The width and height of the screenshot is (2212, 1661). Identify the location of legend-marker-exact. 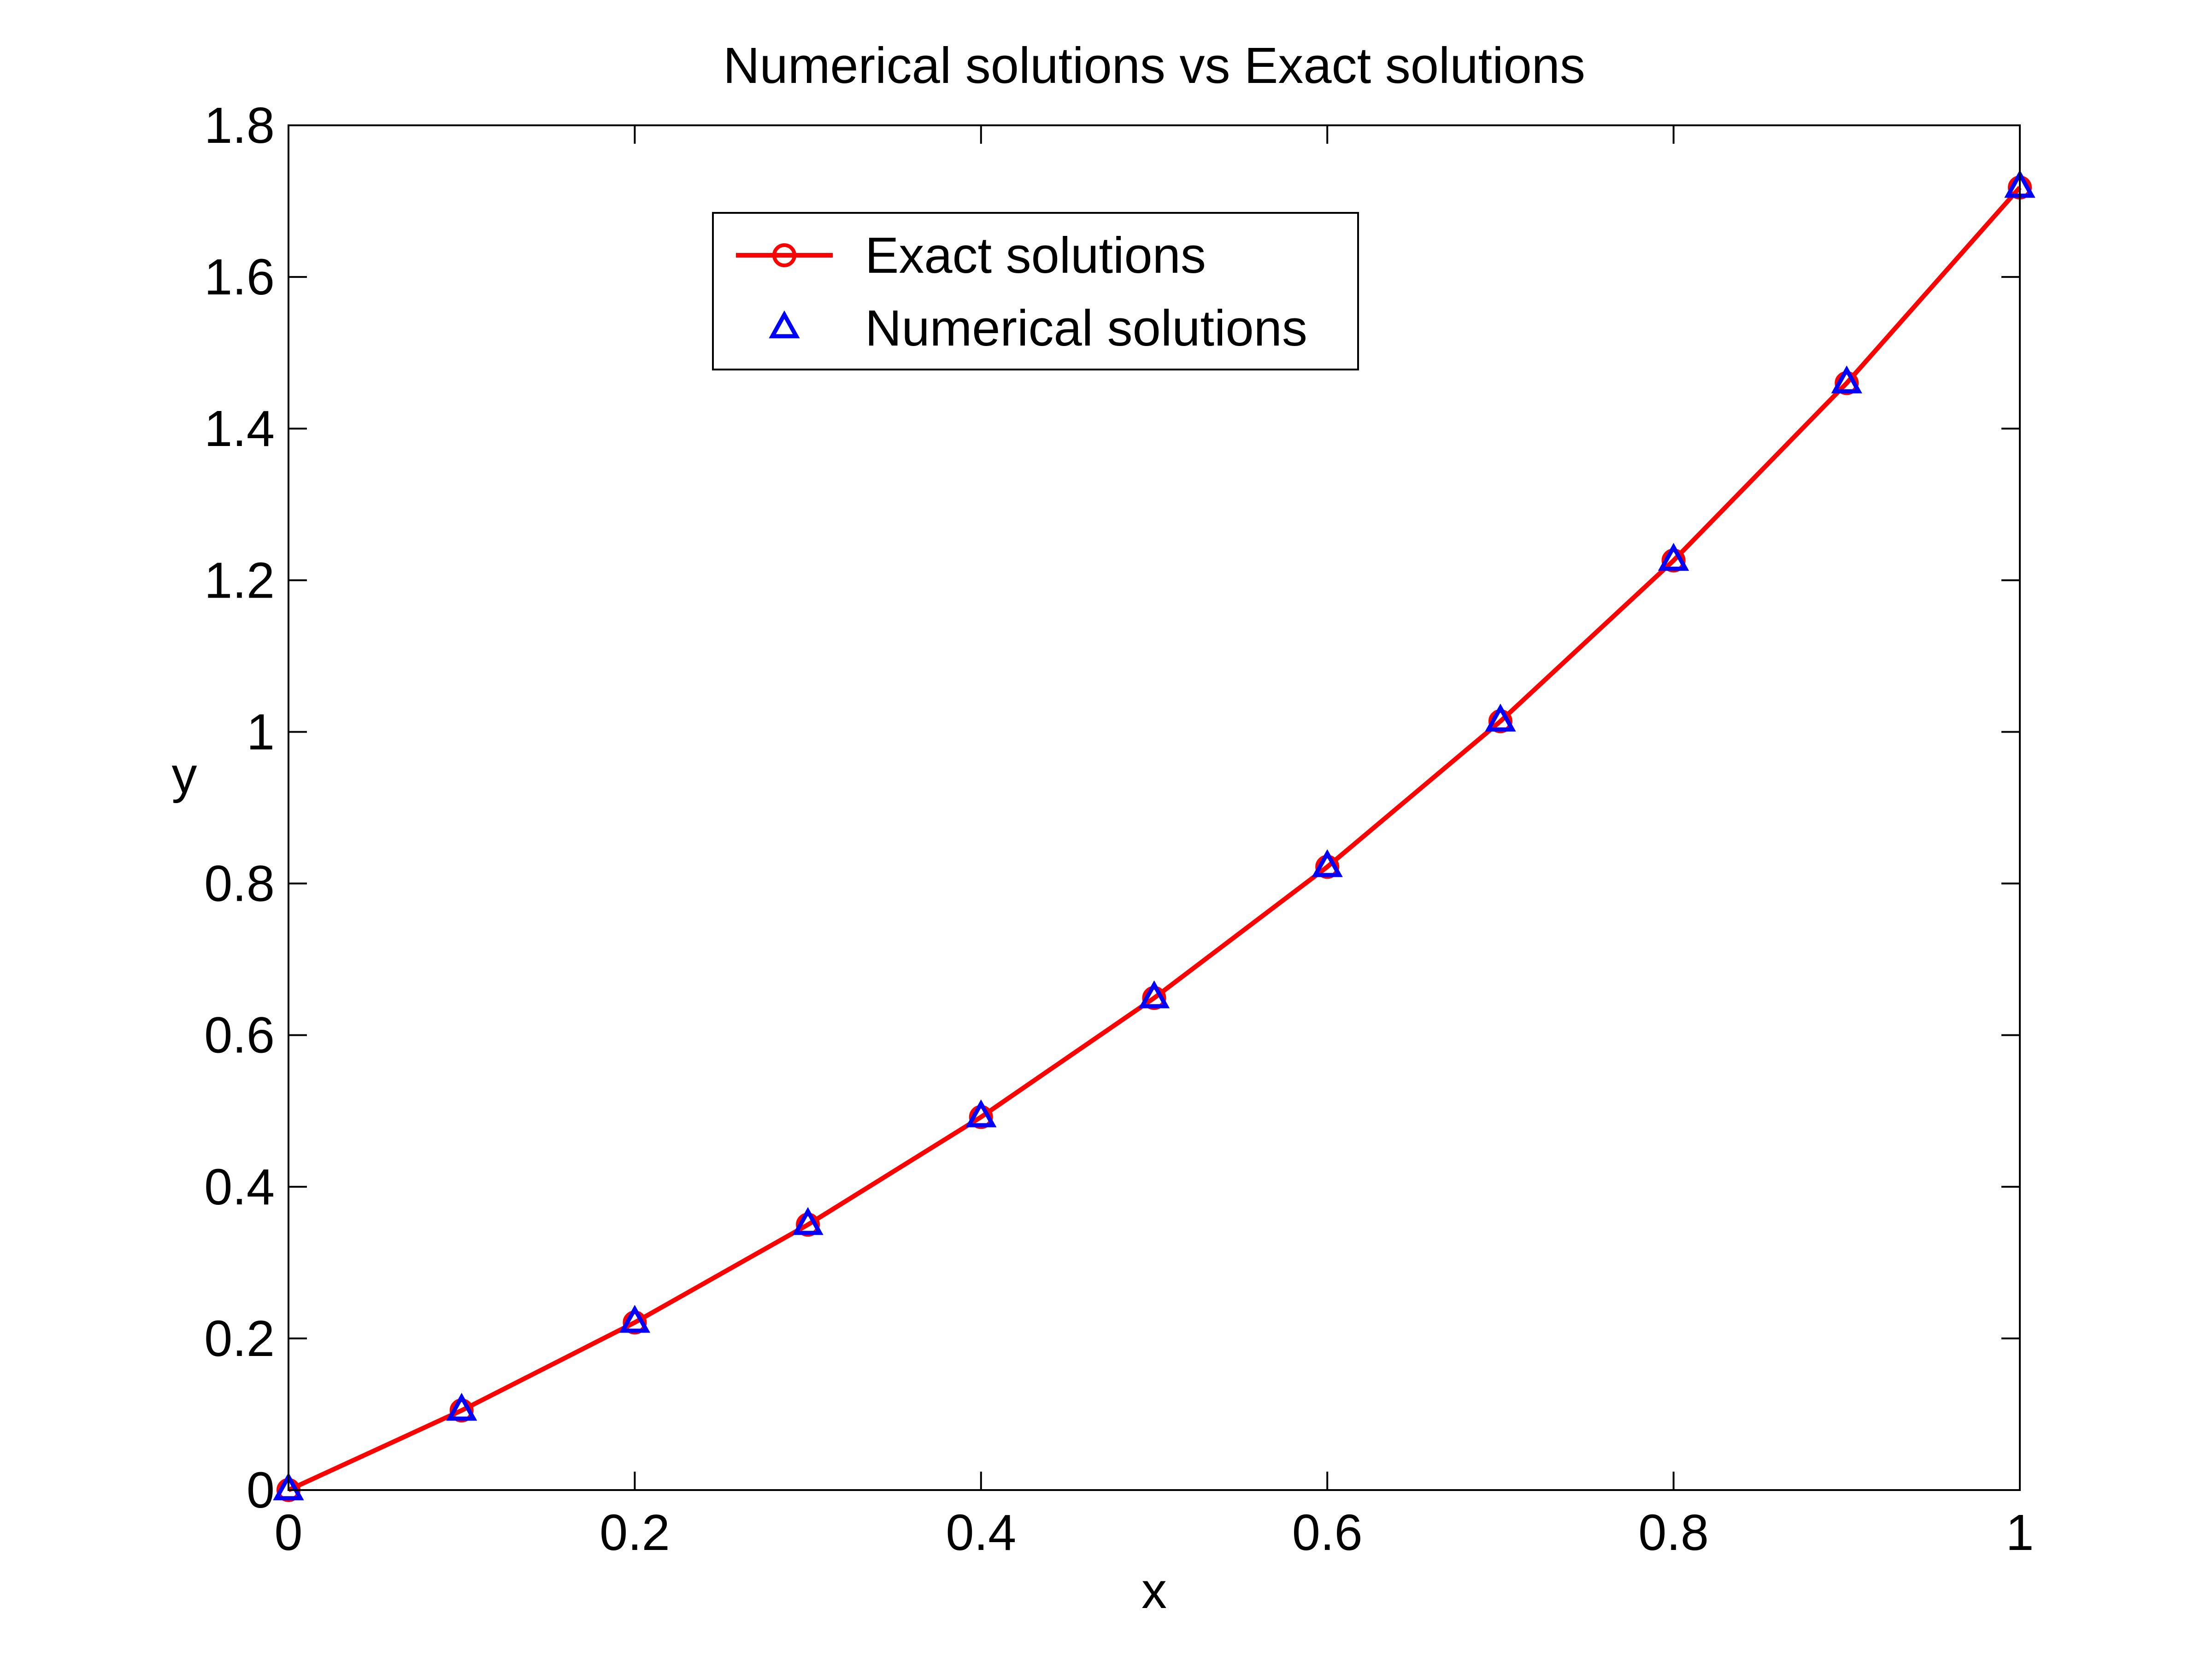
(784, 255).